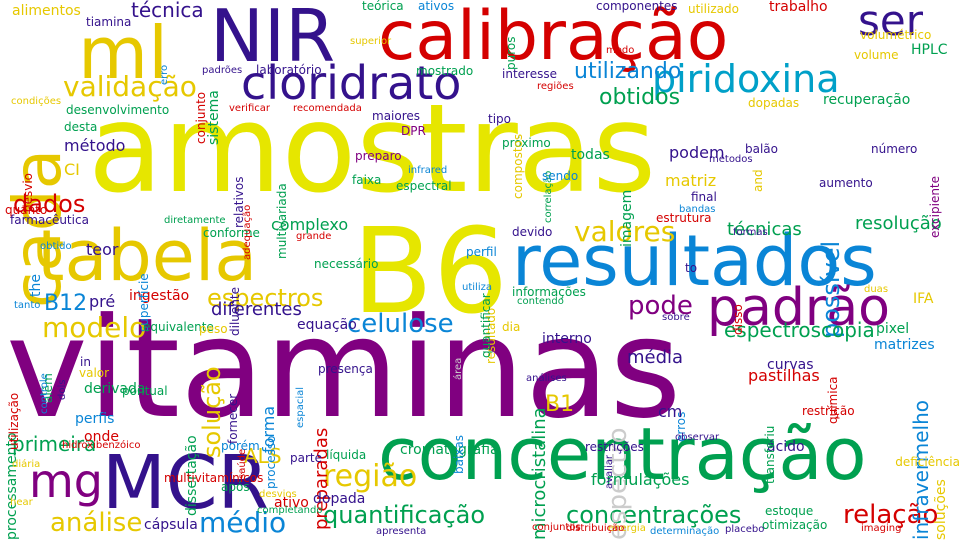 This screenshot has width=960, height=540. I want to click on cloud-word: métodos, so click(731, 159).